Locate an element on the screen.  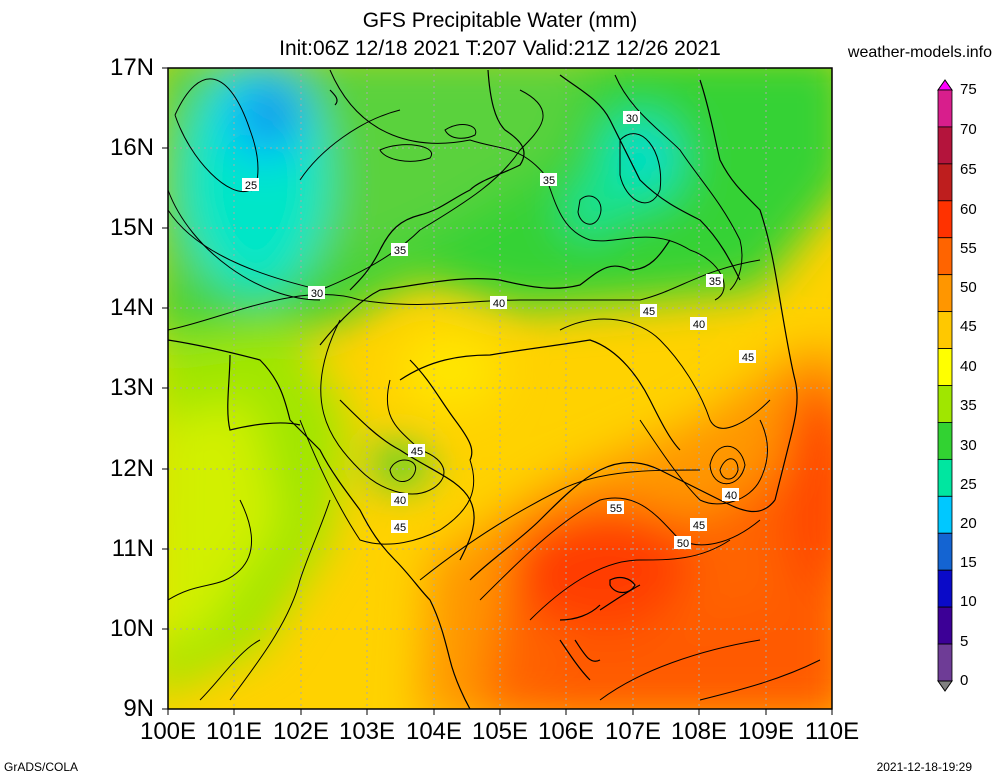
colorbar-tick: 50 is located at coordinates (968, 287).